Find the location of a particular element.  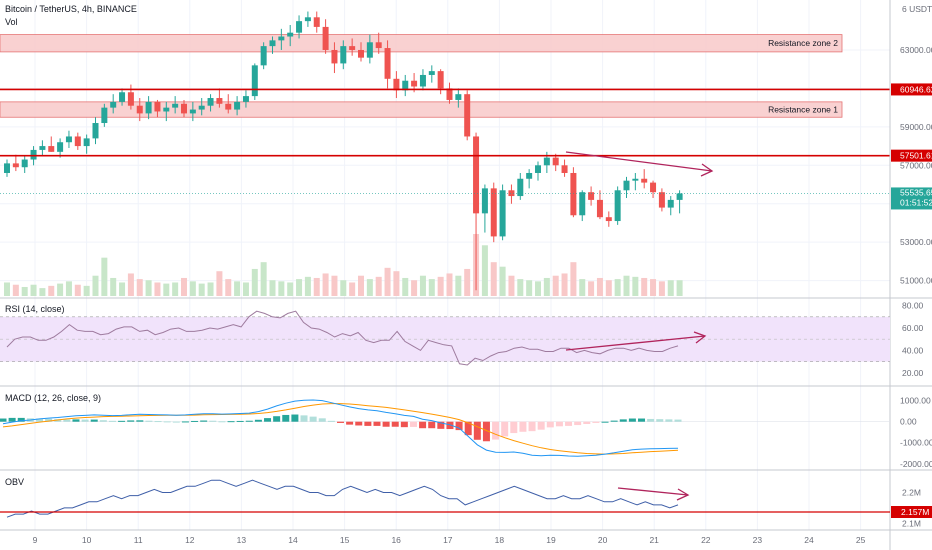

level-lines is located at coordinates (445, 122).